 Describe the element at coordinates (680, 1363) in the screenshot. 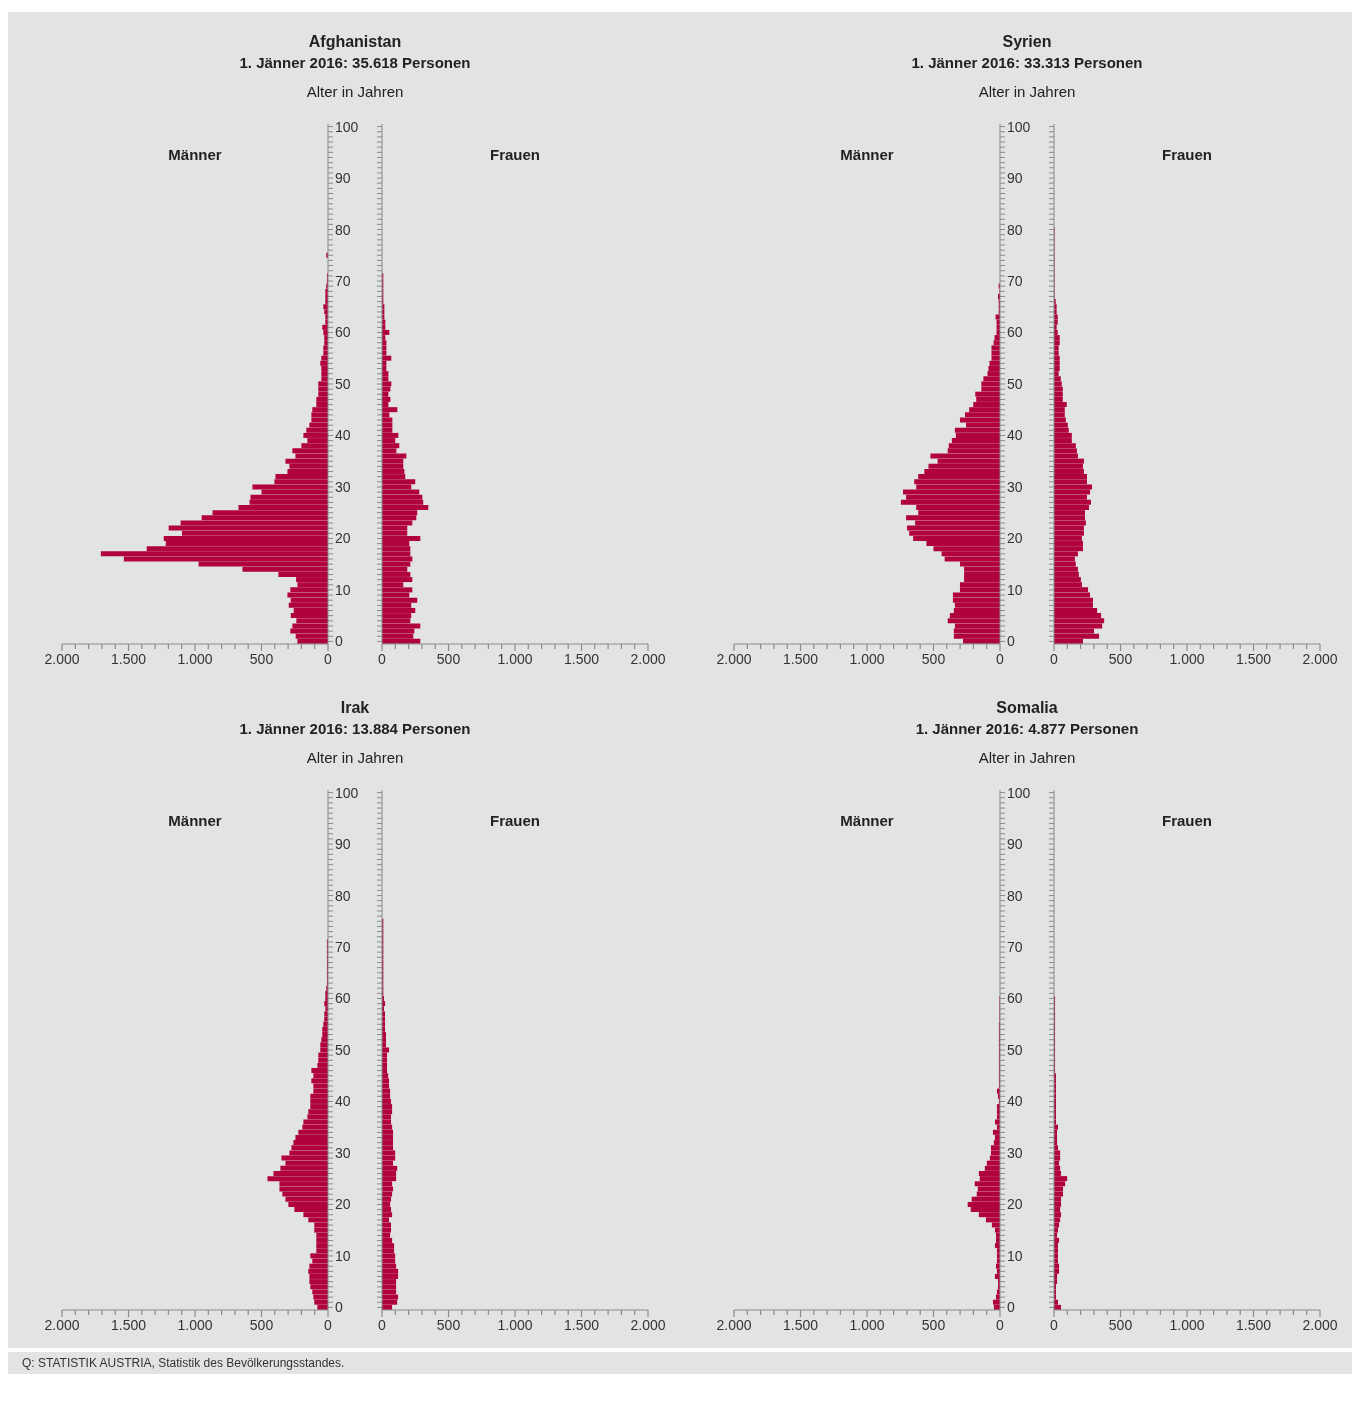

I see `text: Q: STATISTIK AUSTRIA, Statistik des Bevölkerungsstandes.` at that location.